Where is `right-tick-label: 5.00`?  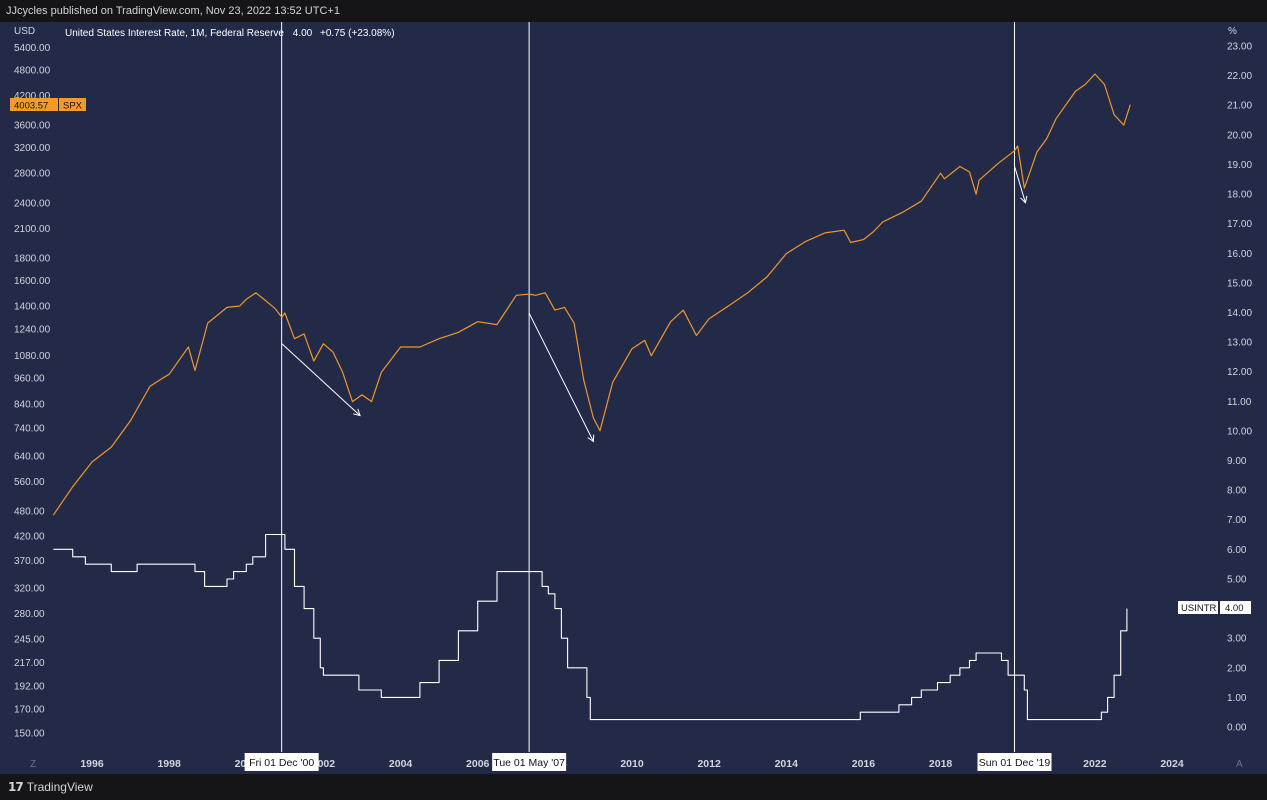 right-tick-label: 5.00 is located at coordinates (1237, 579).